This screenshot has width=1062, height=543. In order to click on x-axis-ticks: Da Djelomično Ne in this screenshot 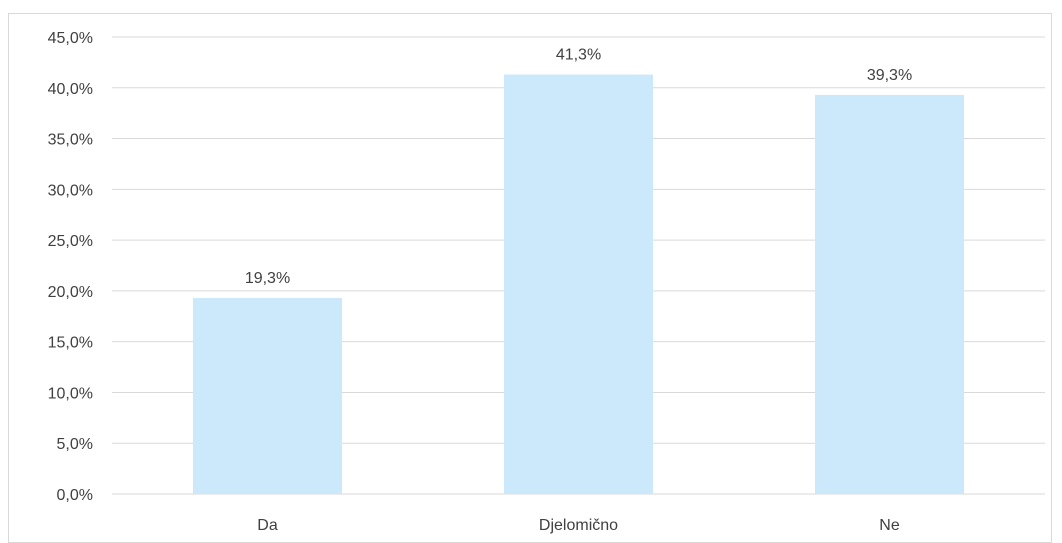, I will do `click(578, 525)`.